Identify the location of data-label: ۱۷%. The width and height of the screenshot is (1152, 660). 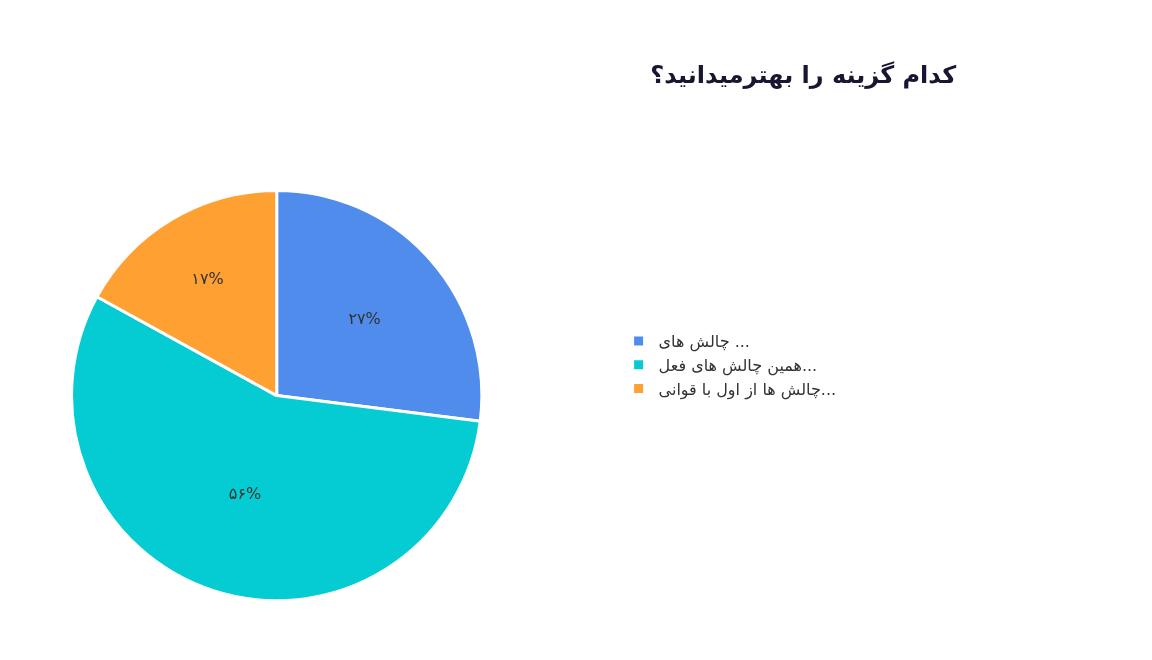
(207, 279).